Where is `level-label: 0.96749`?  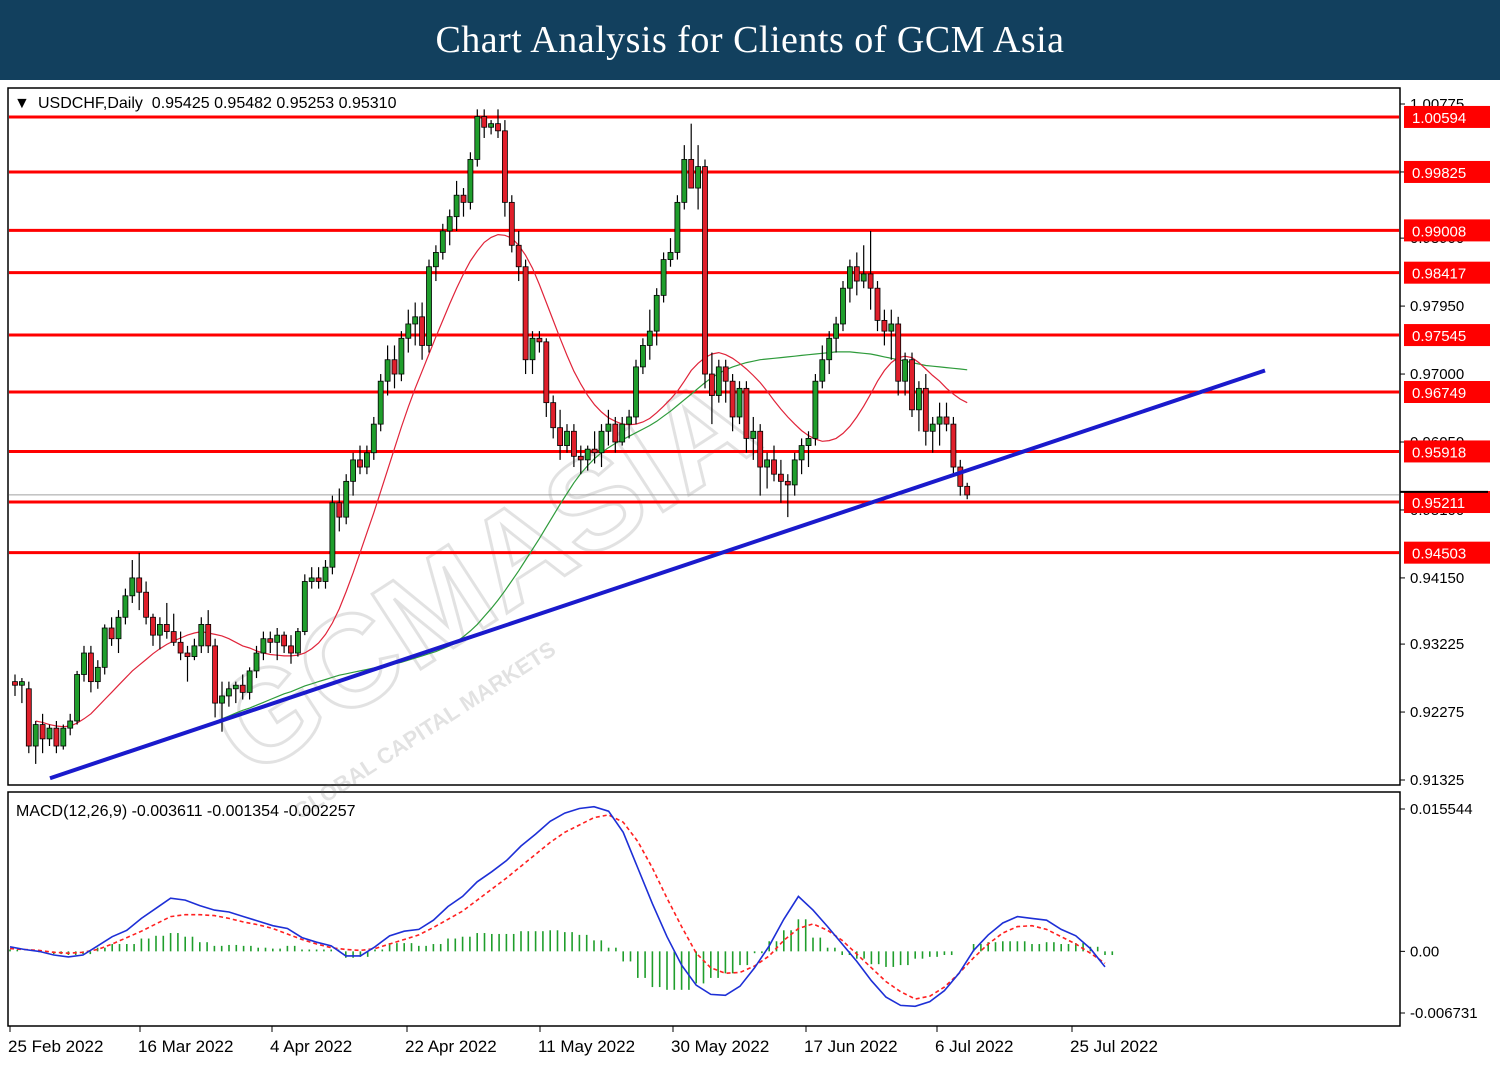
level-label: 0.96749 is located at coordinates (1439, 393).